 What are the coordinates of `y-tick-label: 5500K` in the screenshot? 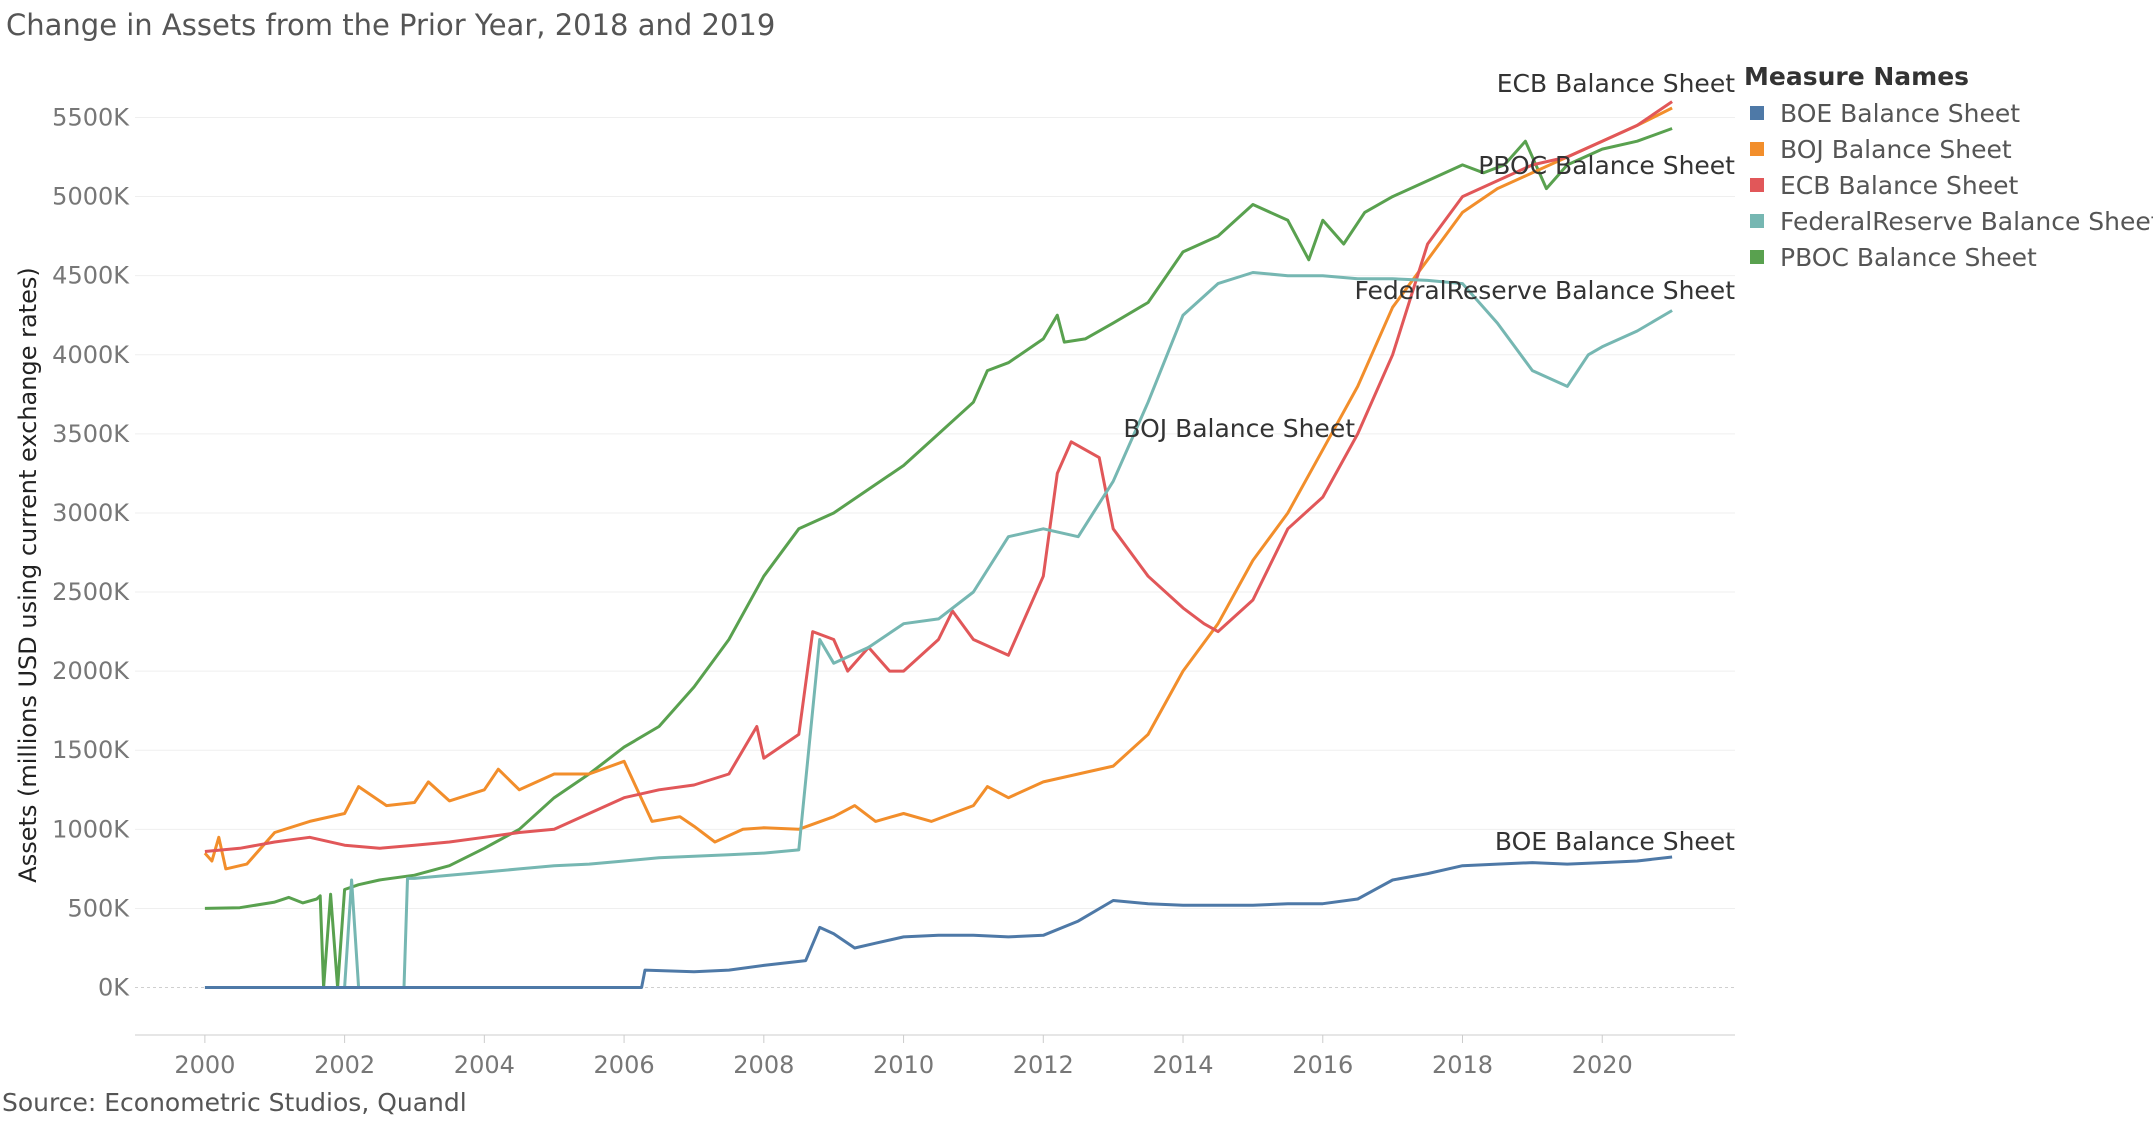 It's located at (91, 117).